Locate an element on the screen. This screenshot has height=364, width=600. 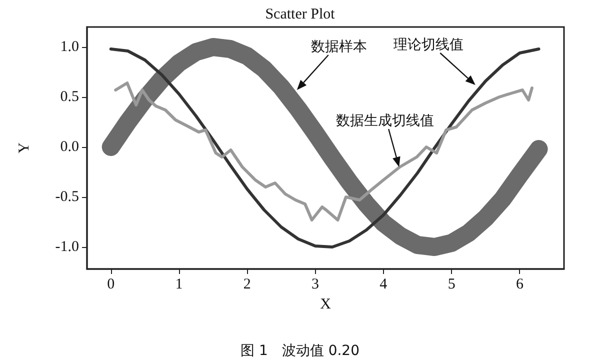
x-tick-label: 5 is located at coordinates (452, 284).